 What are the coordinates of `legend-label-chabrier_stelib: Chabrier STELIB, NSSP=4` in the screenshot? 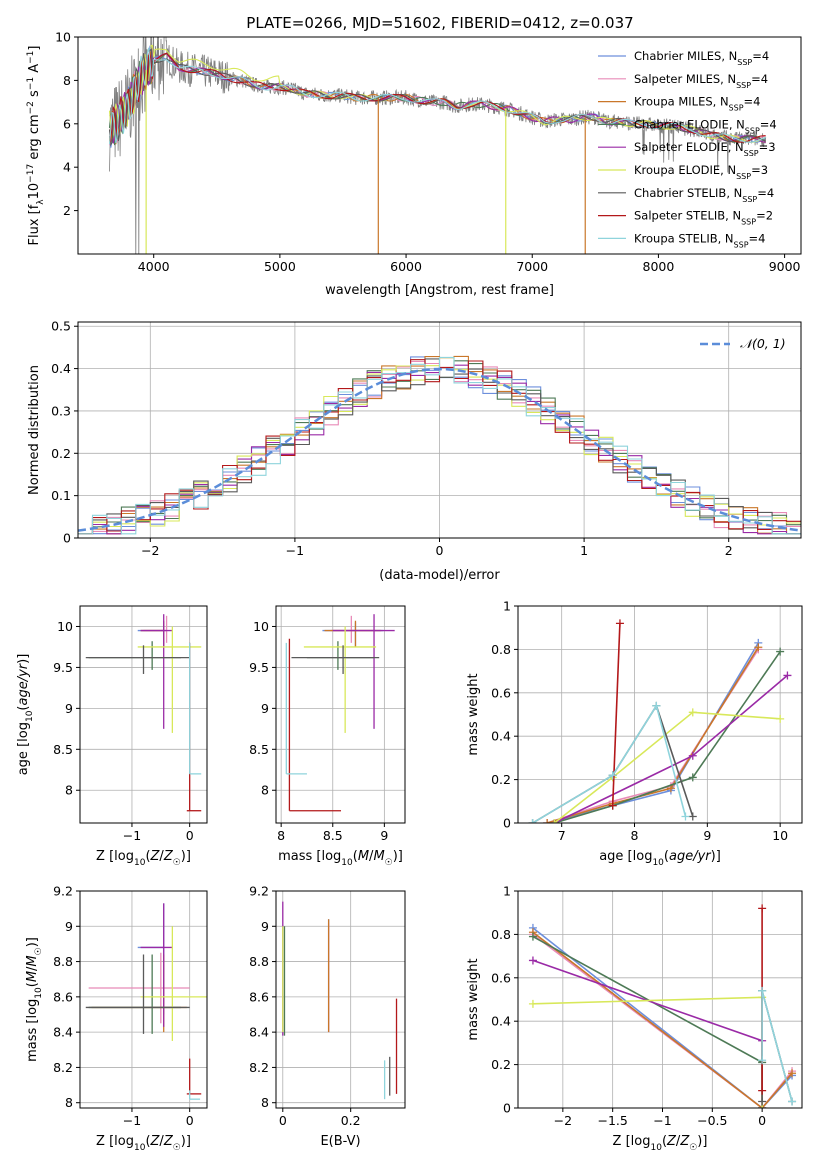 It's located at (704, 195).